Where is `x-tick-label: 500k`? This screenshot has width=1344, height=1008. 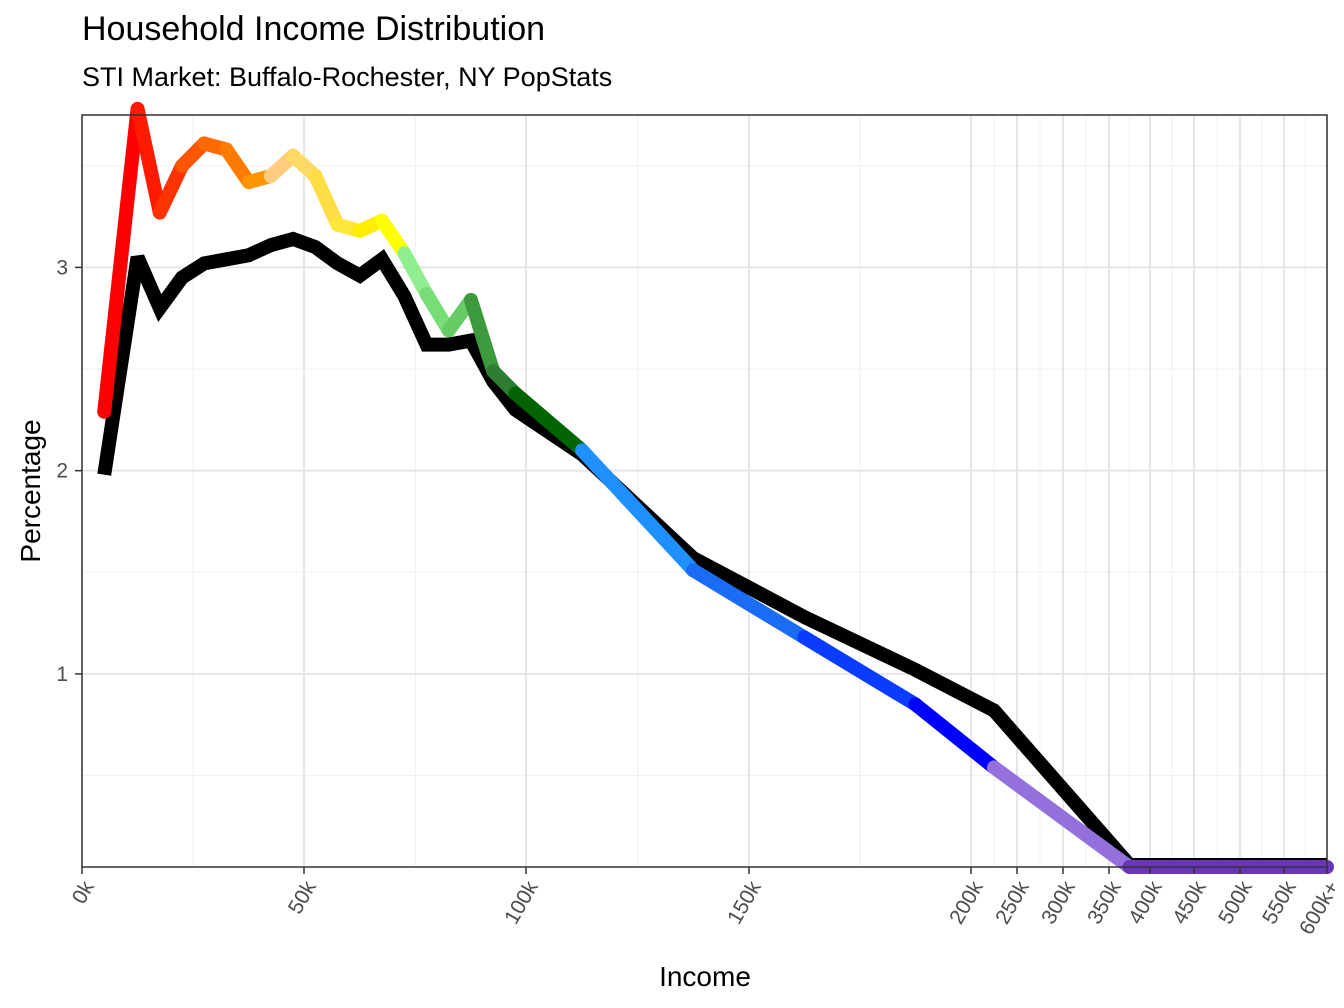 x-tick-label: 500k is located at coordinates (1235, 902).